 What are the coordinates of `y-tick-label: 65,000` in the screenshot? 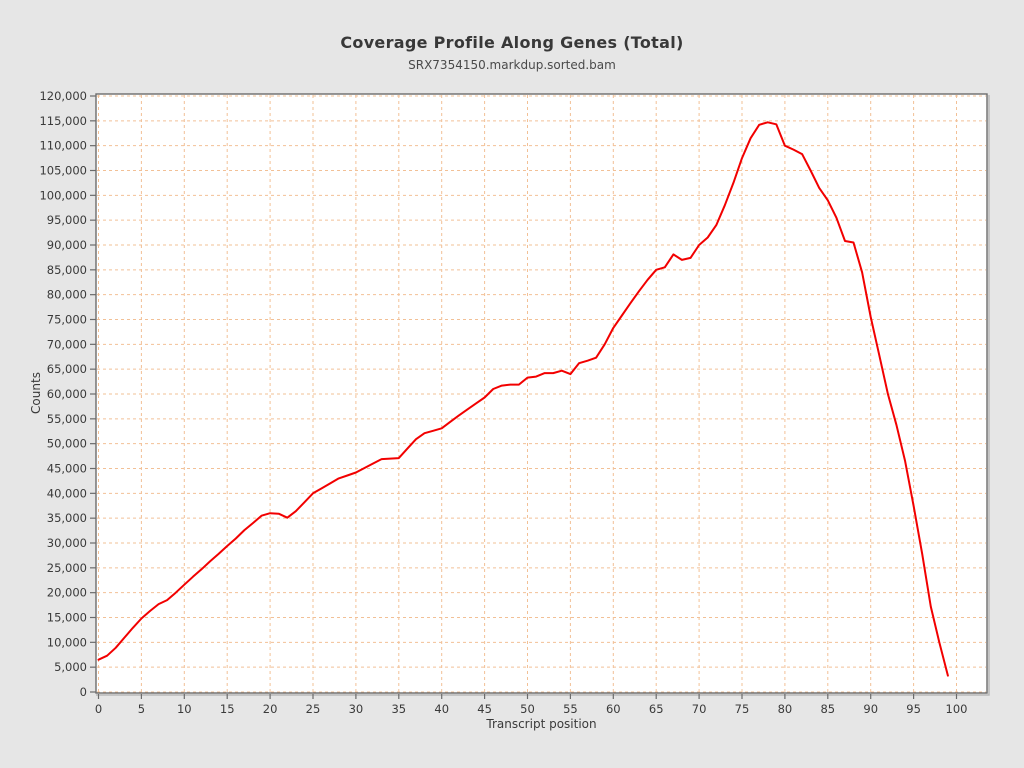 It's located at (67, 369).